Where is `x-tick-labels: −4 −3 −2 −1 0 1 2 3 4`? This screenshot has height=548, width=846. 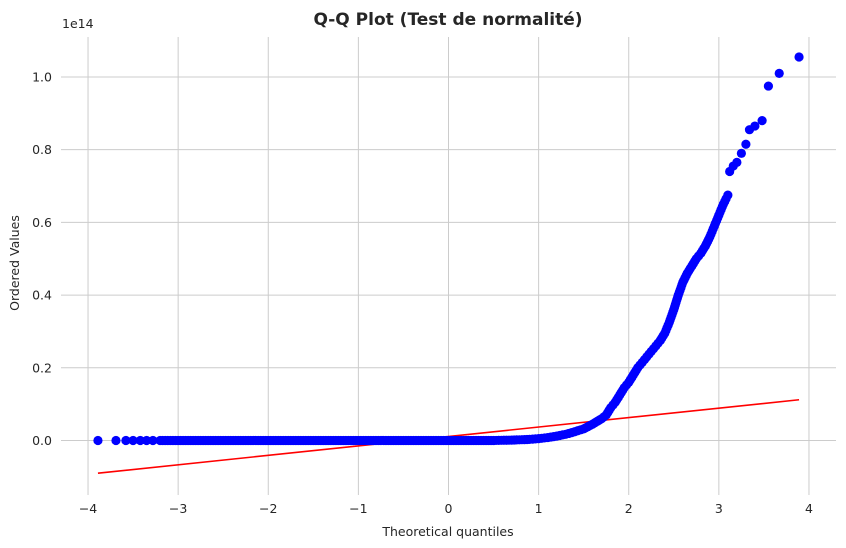 x-tick-labels: −4 −3 −2 −1 0 1 2 3 4 is located at coordinates (446, 508).